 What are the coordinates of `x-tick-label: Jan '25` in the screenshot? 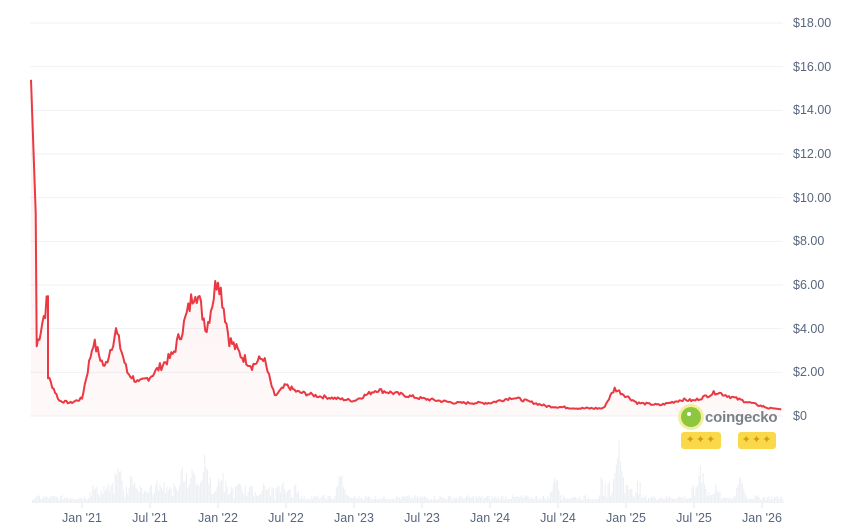 It's located at (626, 518).